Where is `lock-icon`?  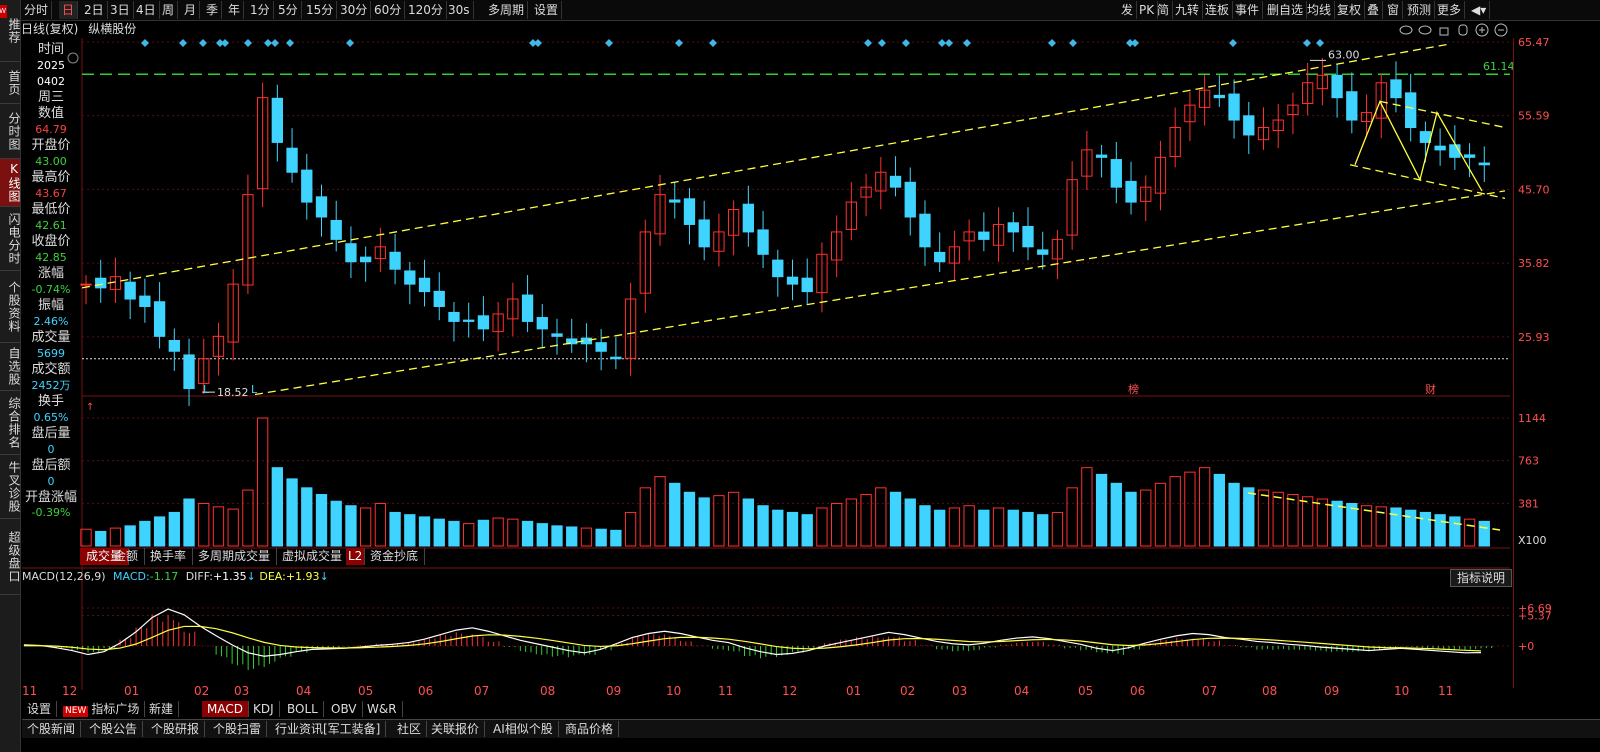 lock-icon is located at coordinates (1444, 31).